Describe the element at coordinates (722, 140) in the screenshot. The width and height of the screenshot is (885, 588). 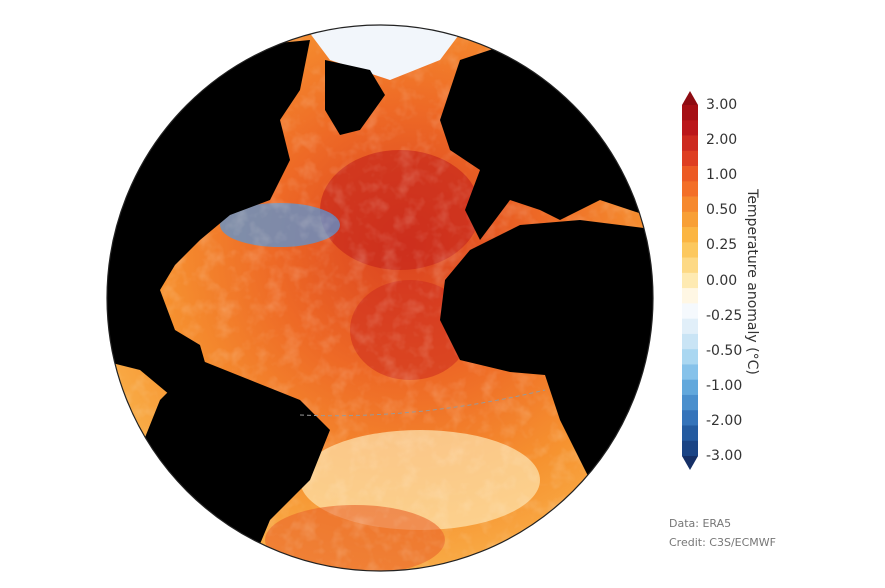
I see `colorbar-tick-label: 2.00` at that location.